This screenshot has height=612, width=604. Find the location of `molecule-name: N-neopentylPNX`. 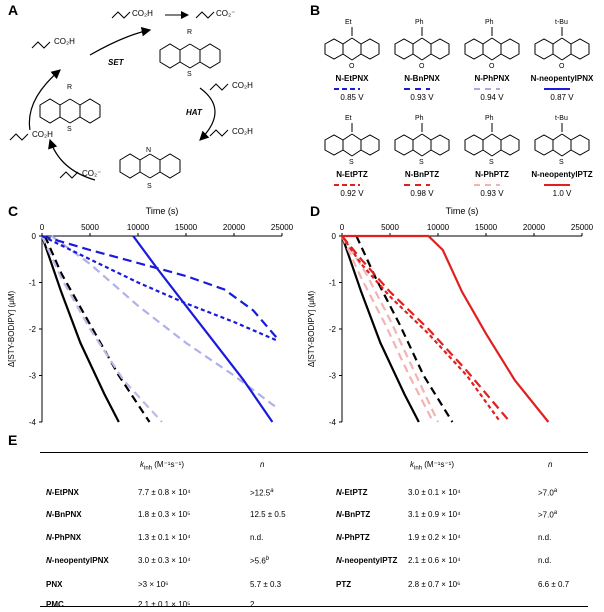

molecule-name: N-neopentylPNX is located at coordinates (562, 78).